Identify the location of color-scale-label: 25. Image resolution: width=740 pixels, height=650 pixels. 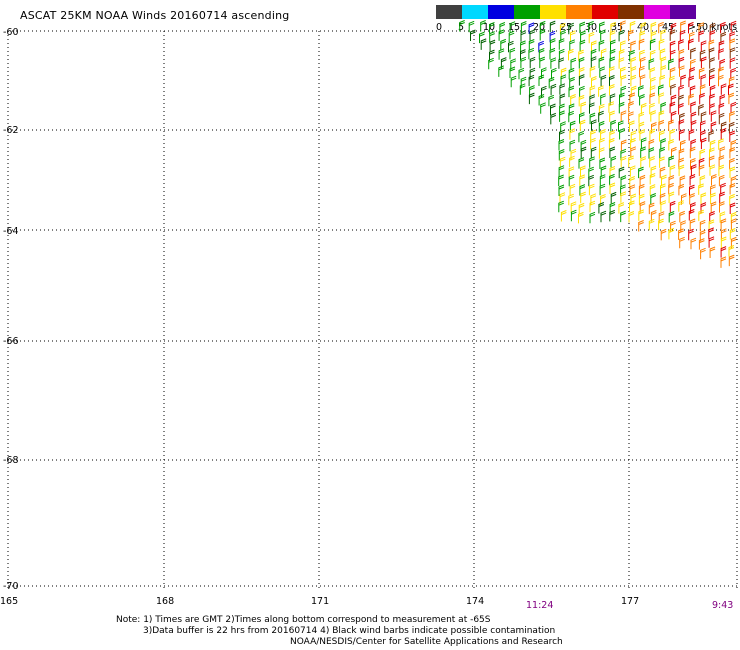
(566, 27).